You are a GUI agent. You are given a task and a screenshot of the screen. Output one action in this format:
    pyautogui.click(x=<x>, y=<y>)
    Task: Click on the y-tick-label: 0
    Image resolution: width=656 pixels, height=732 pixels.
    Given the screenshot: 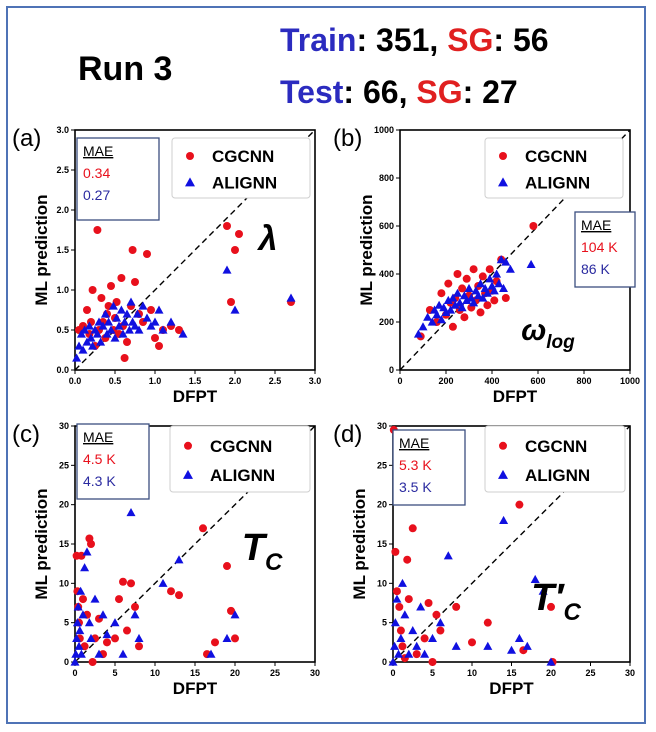 What is the action you would take?
    pyautogui.click(x=384, y=662)
    